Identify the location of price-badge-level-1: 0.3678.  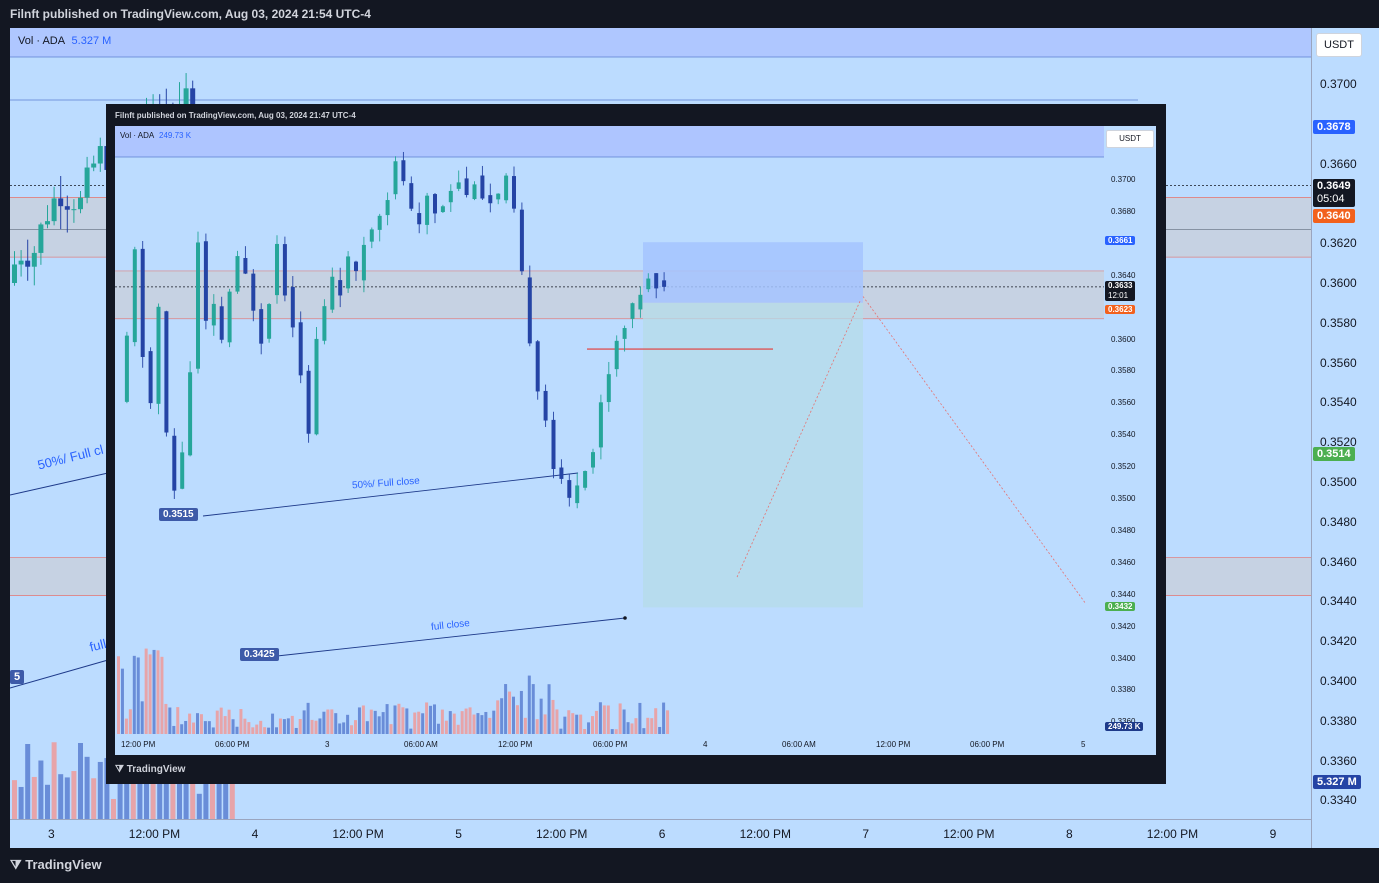
(1334, 127).